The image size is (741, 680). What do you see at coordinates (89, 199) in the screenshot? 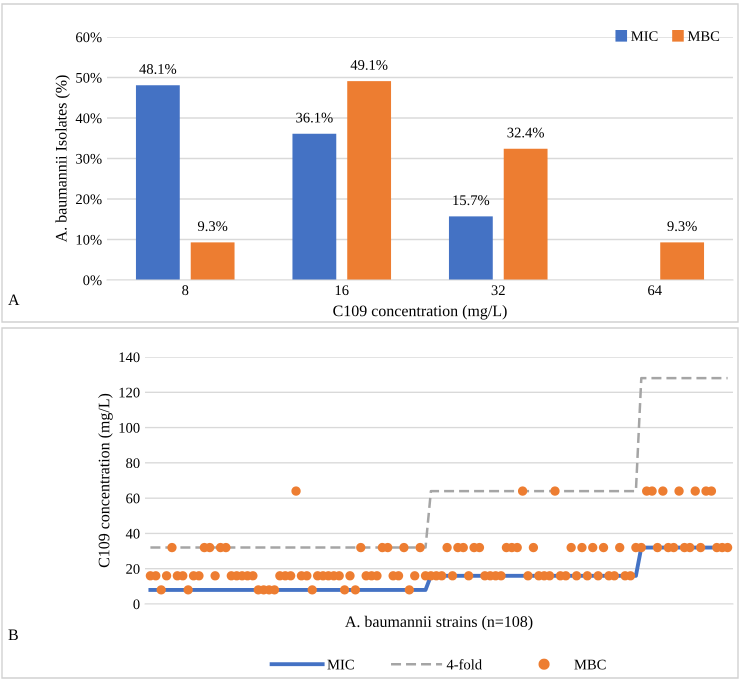
I see `y-tick-label: 20%` at bounding box center [89, 199].